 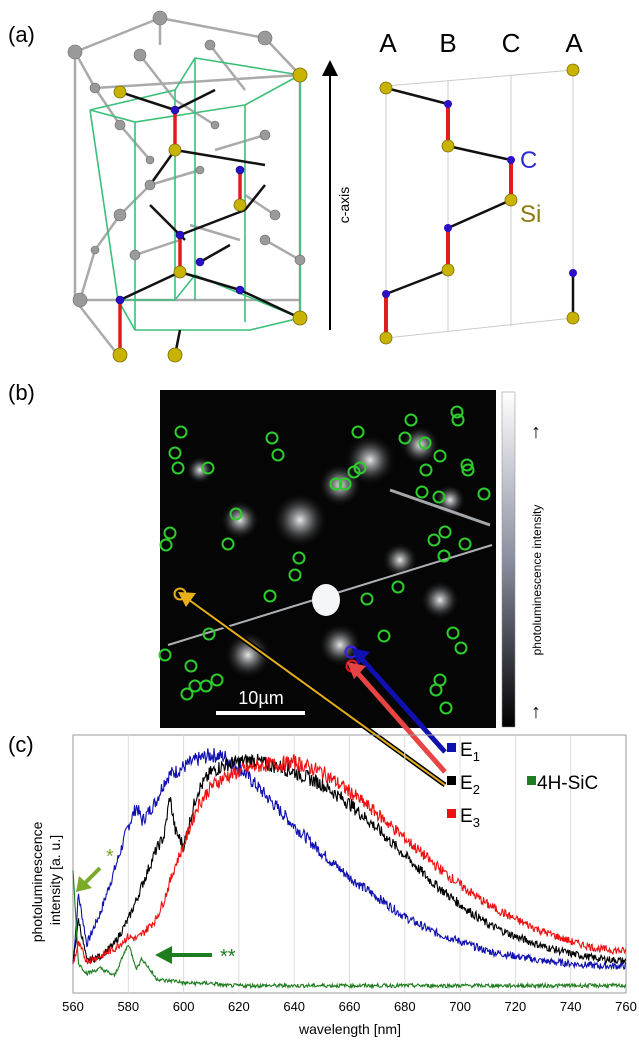 What do you see at coordinates (350, 1006) in the screenshot?
I see `x-tick-label: 660` at bounding box center [350, 1006].